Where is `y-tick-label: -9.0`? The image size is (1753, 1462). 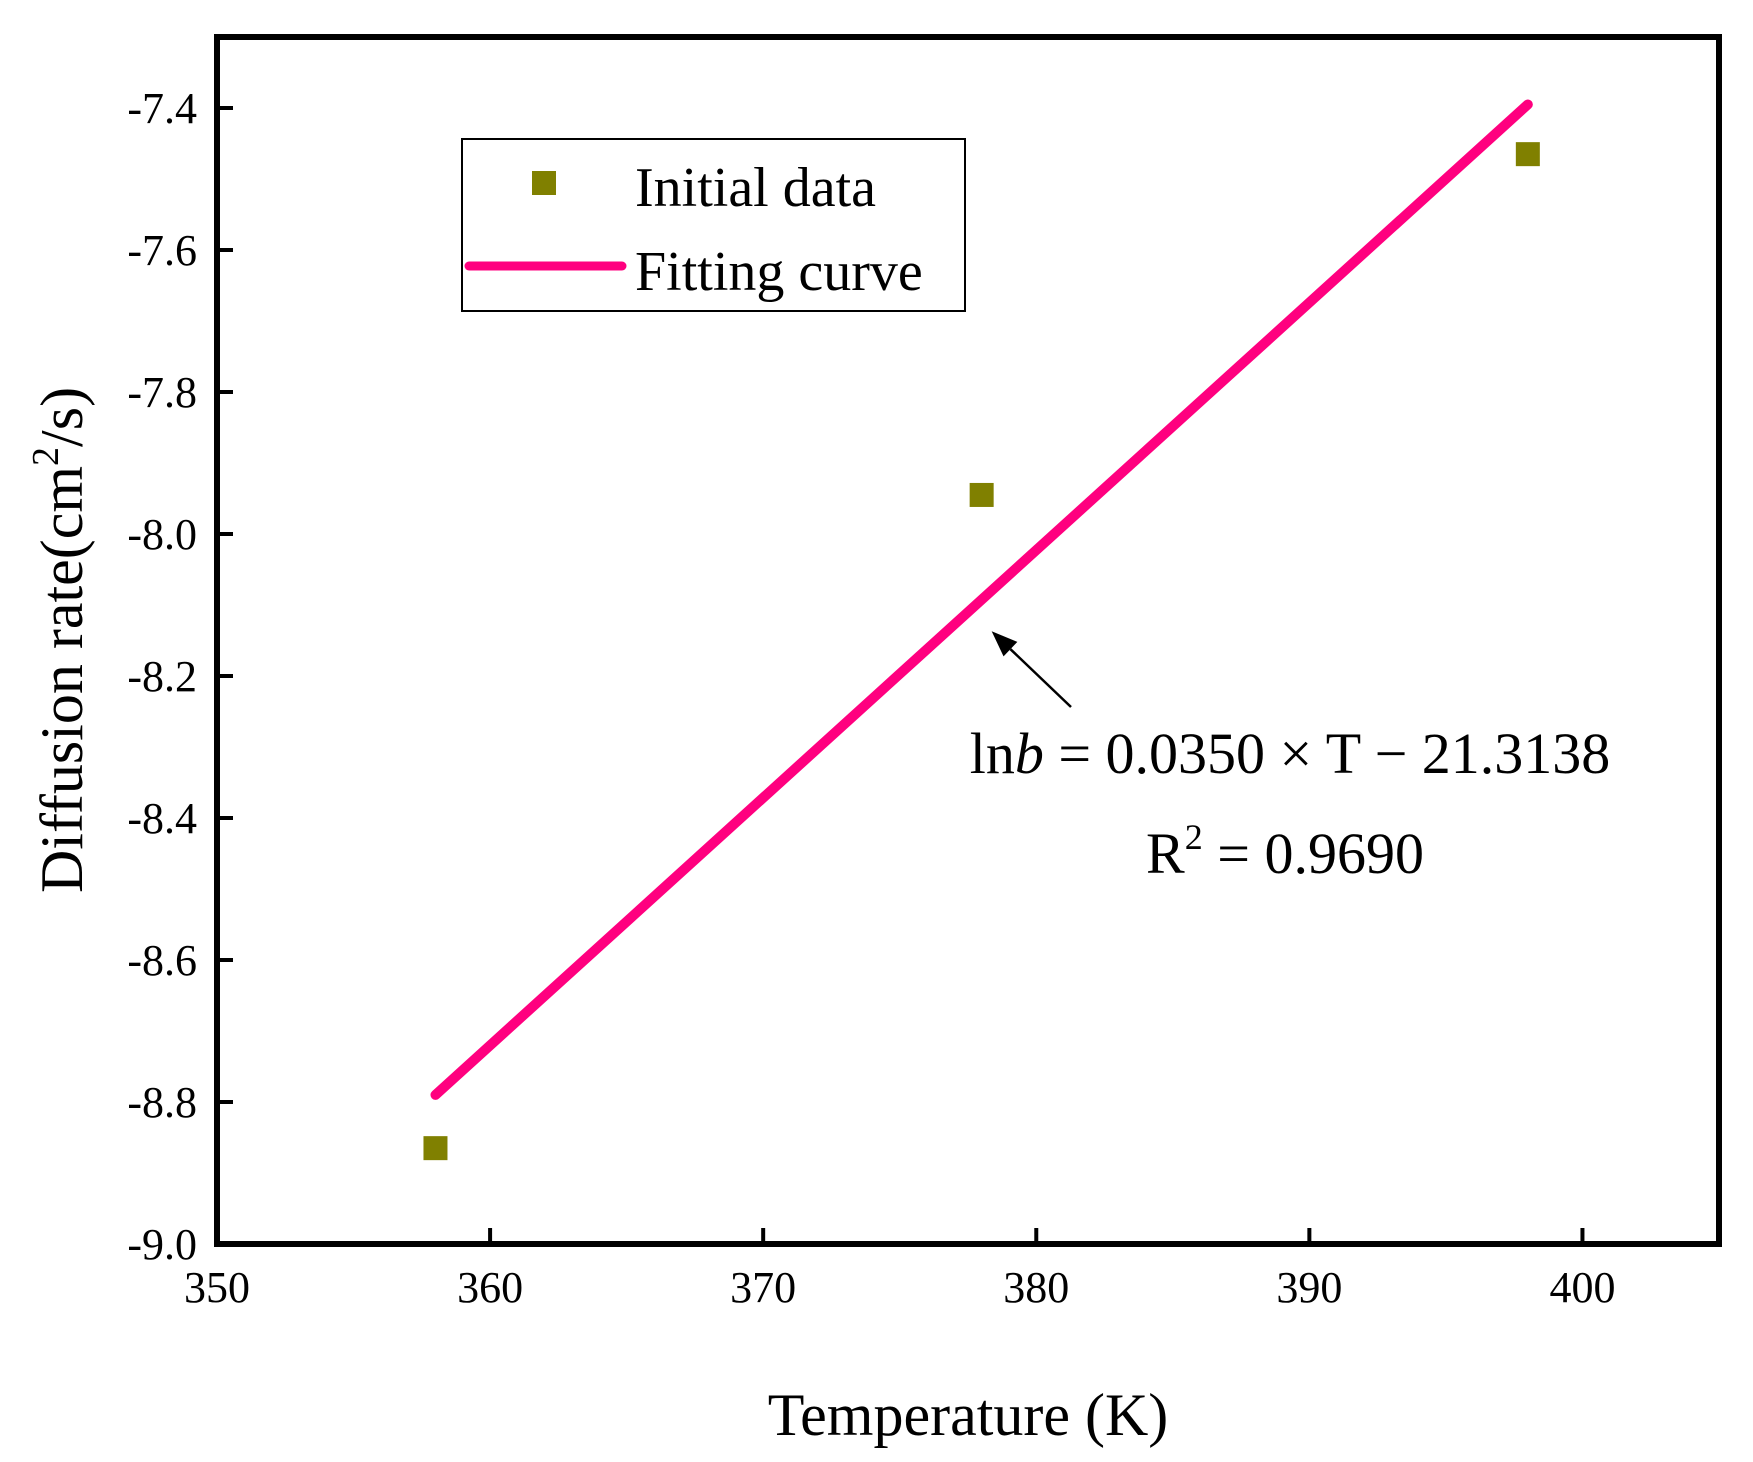
y-tick-label: -9.0 is located at coordinates (162, 1244).